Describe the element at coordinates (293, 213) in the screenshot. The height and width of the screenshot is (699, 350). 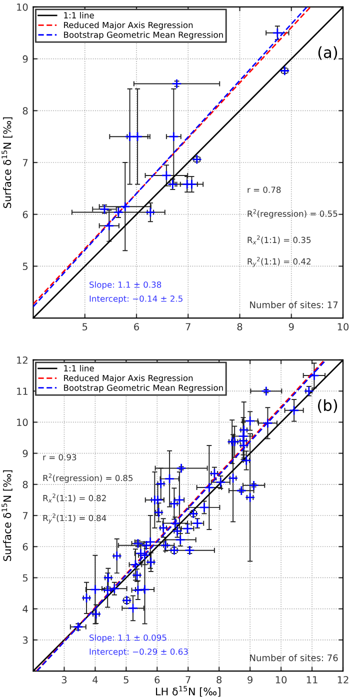
I see `annotation: R$^{2}$(regression) = 0.55` at that location.